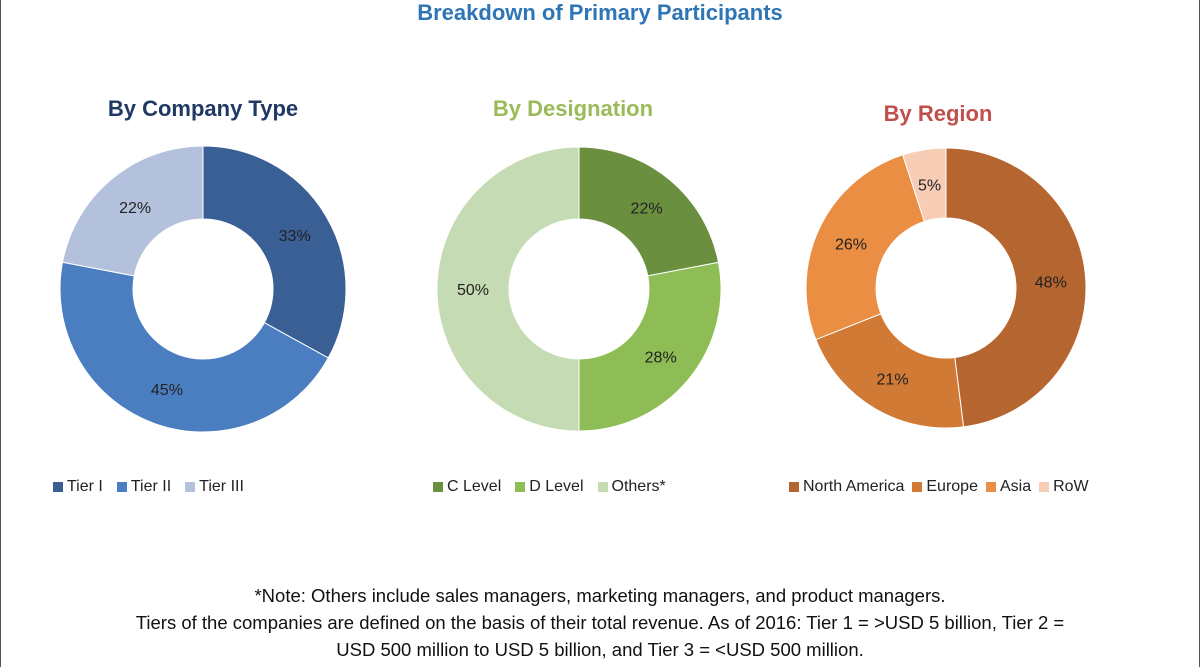  What do you see at coordinates (573, 108) in the screenshot?
I see `subtitle-designation: By Designation` at bounding box center [573, 108].